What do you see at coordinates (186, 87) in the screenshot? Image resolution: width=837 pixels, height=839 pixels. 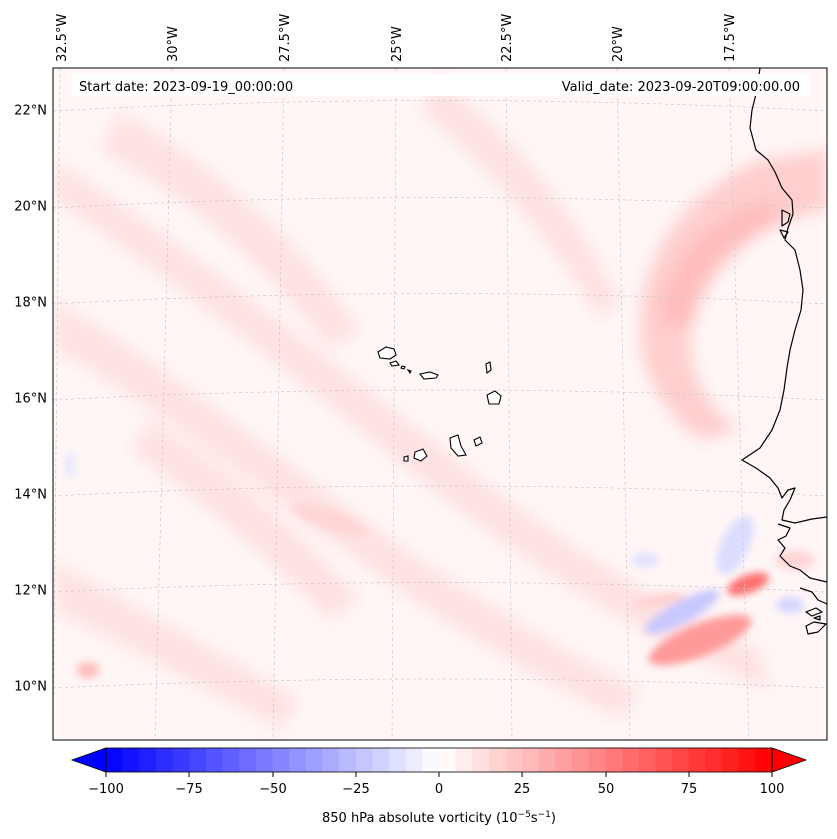 I see `start-date-text: Start date: 2023-09-19_00:00:00` at bounding box center [186, 87].